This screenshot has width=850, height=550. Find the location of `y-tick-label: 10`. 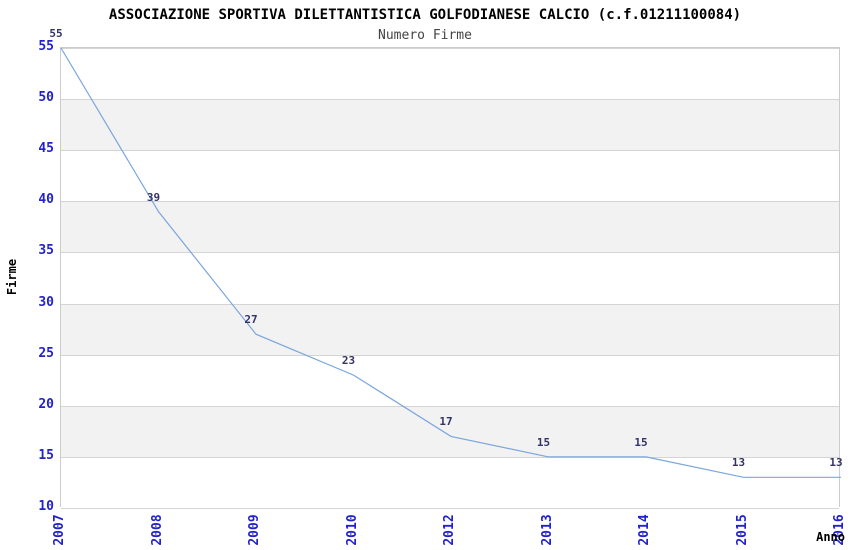

y-tick-label: 10 is located at coordinates (46, 506).